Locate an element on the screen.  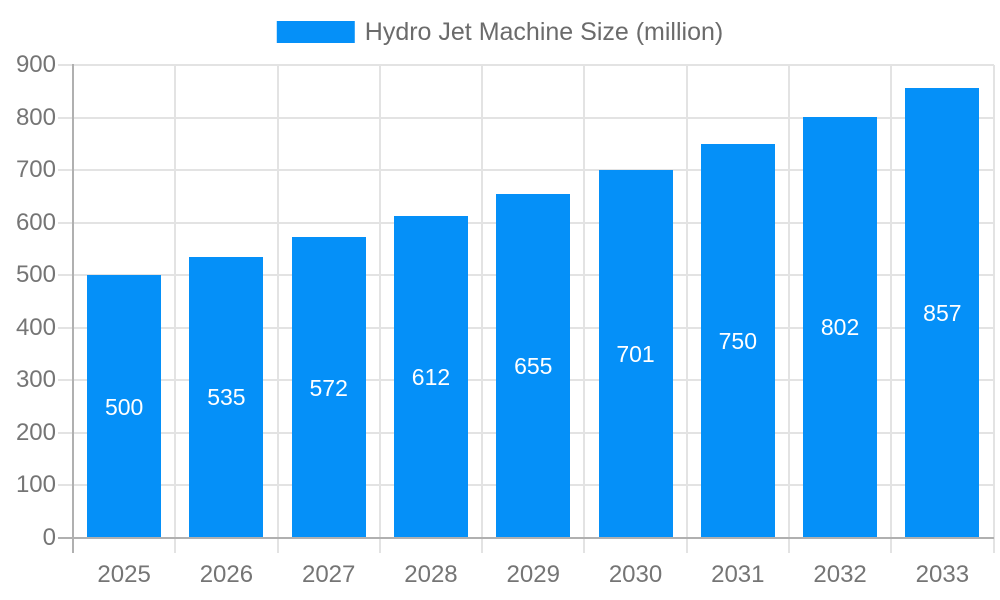
bar-2025 is located at coordinates (124, 406).